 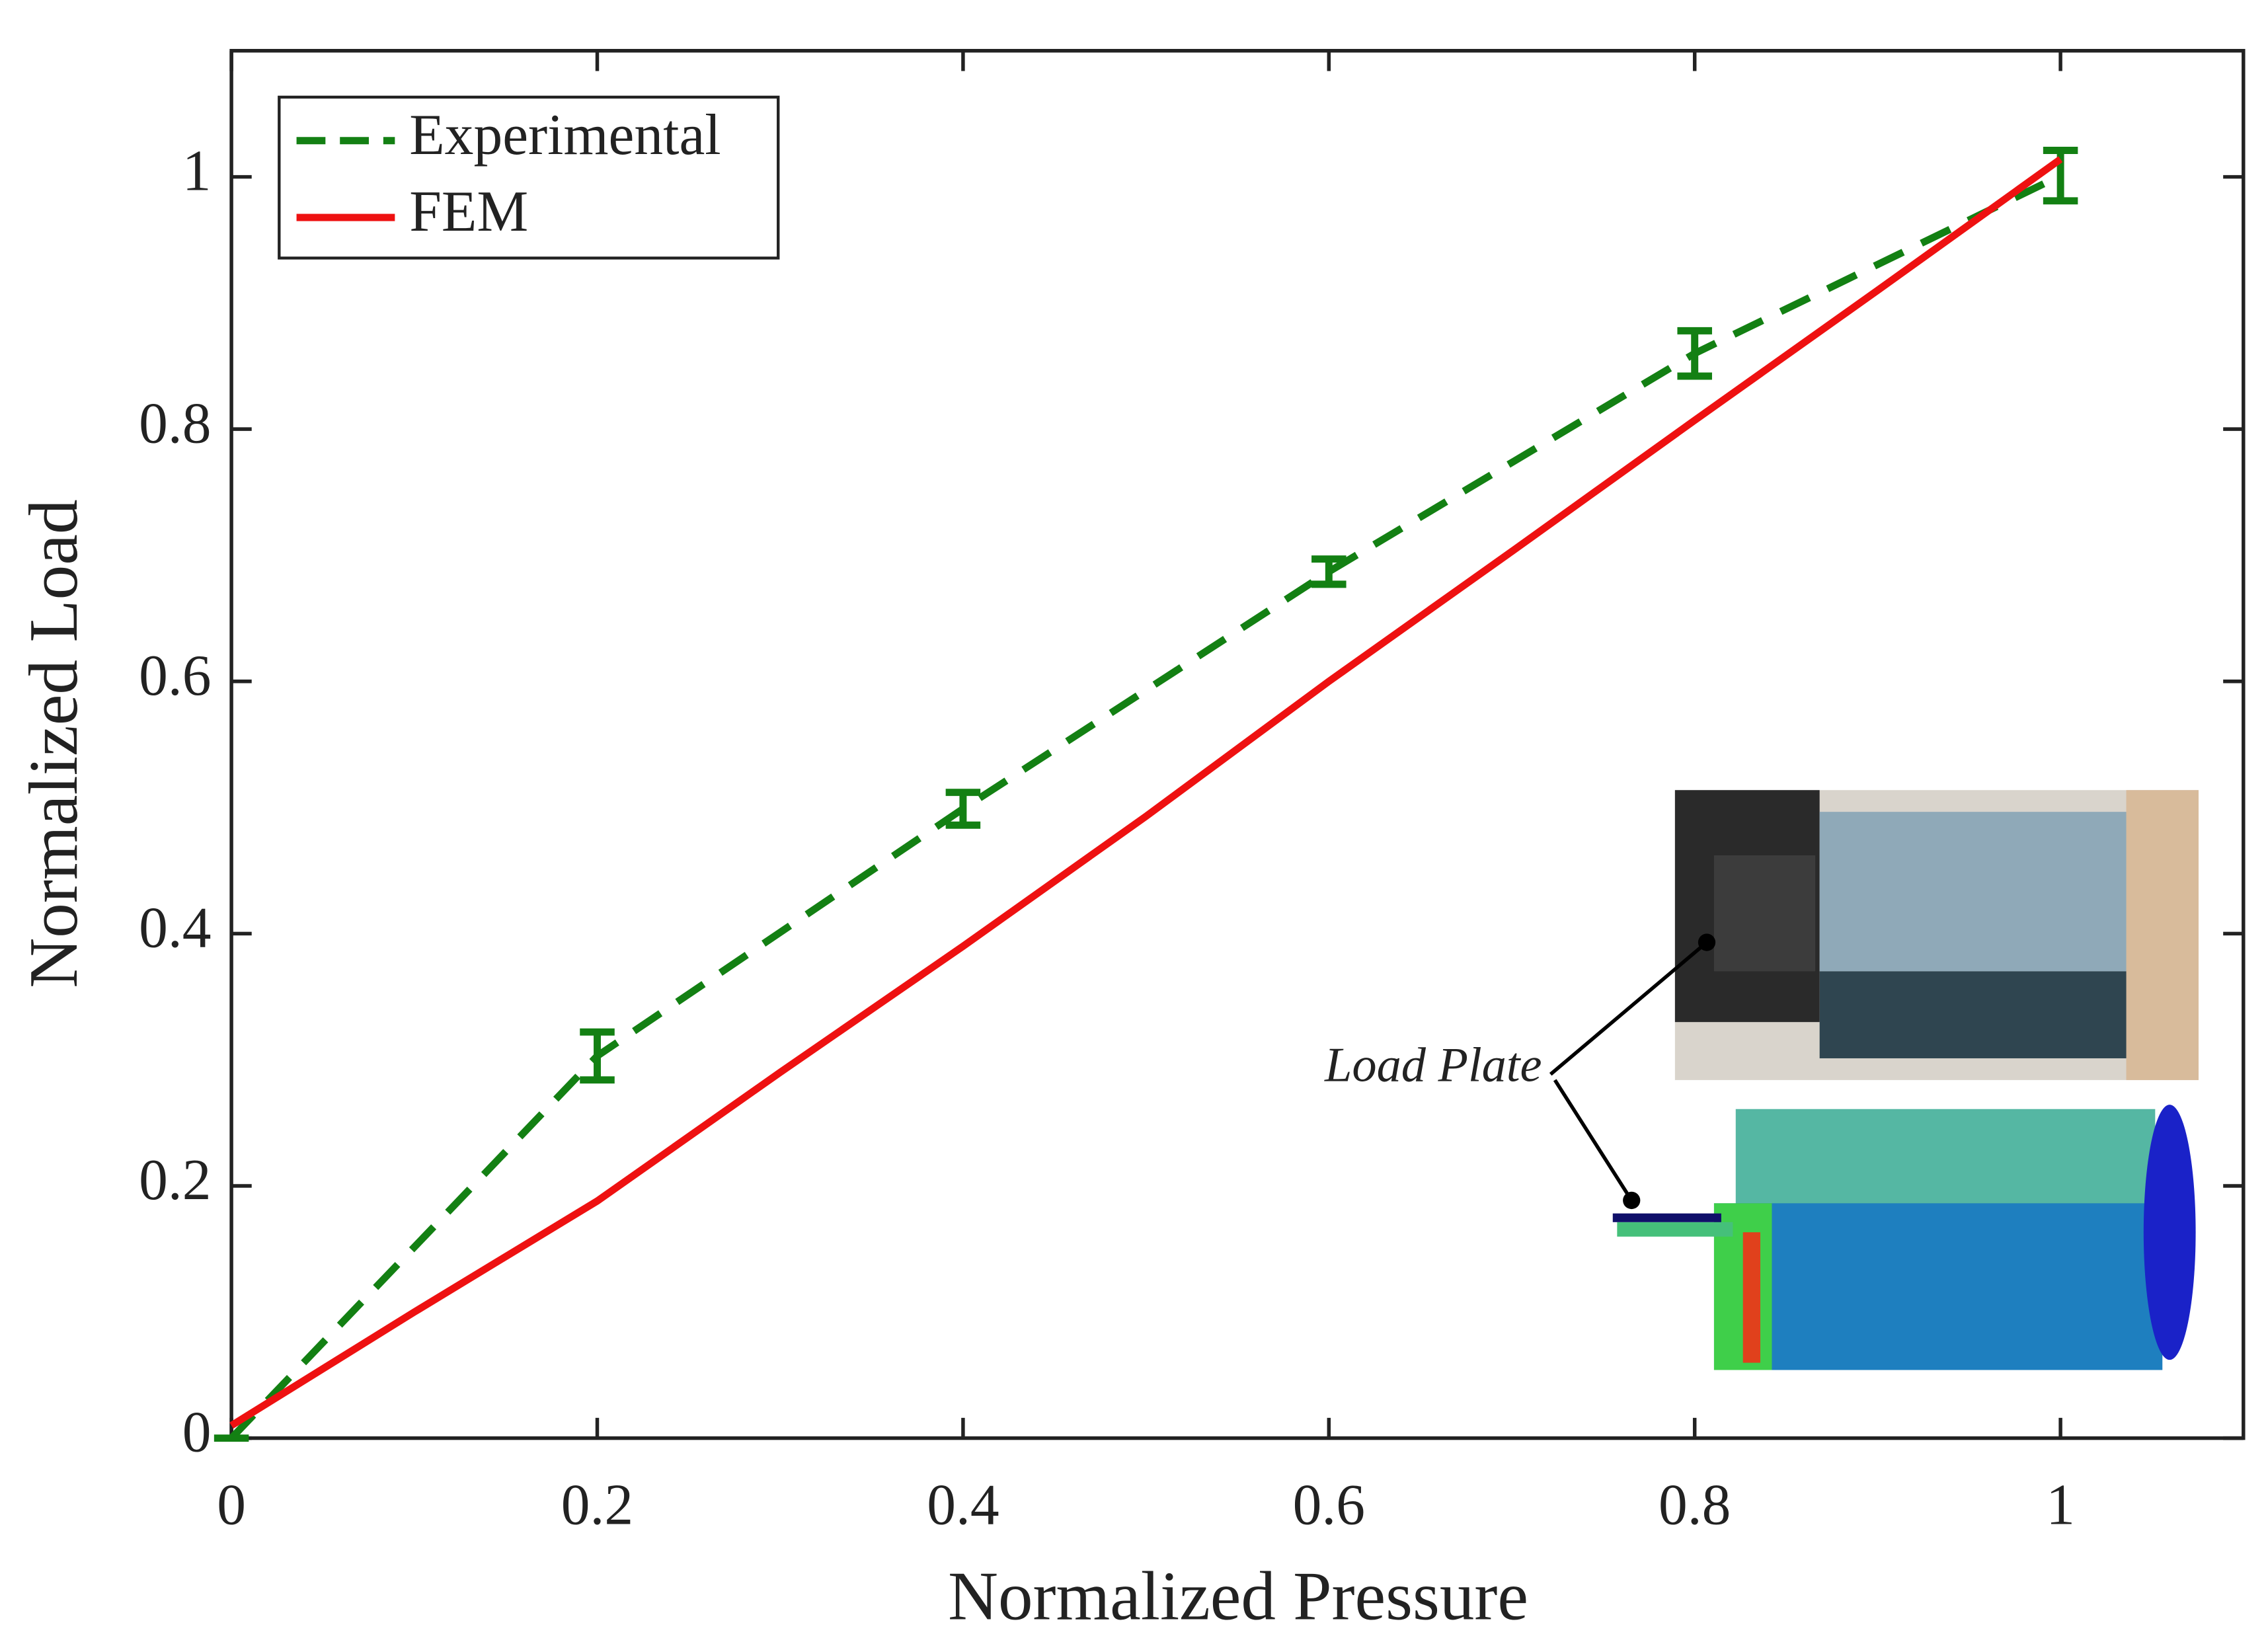 What do you see at coordinates (529, 177) in the screenshot?
I see `legend-box` at bounding box center [529, 177].